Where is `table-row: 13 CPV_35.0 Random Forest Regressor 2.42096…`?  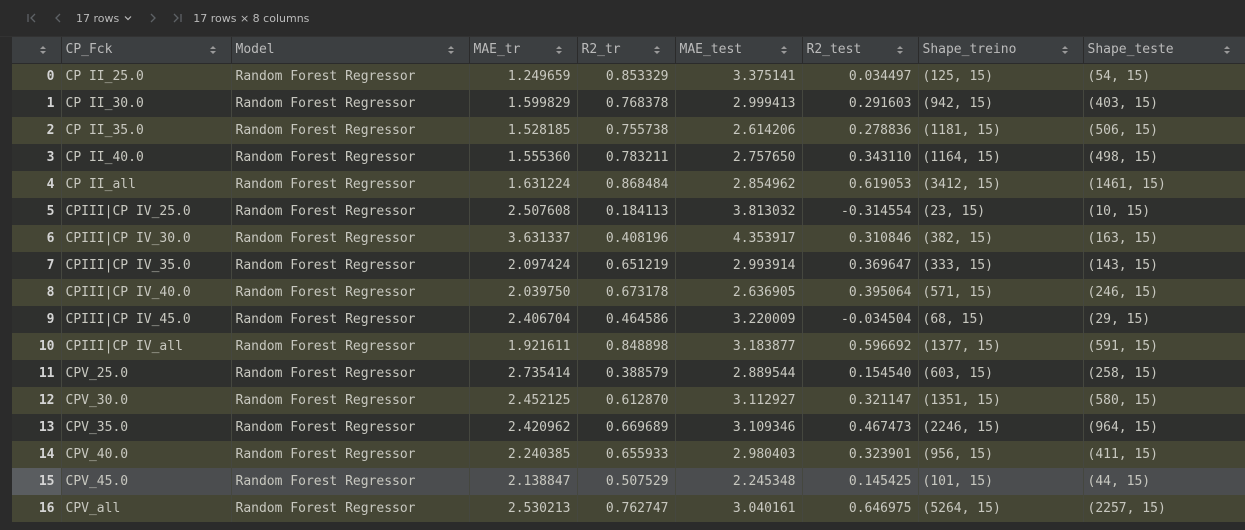
table-row: 13 CPV_35.0 Random Forest Regressor 2.42096… is located at coordinates (628, 427).